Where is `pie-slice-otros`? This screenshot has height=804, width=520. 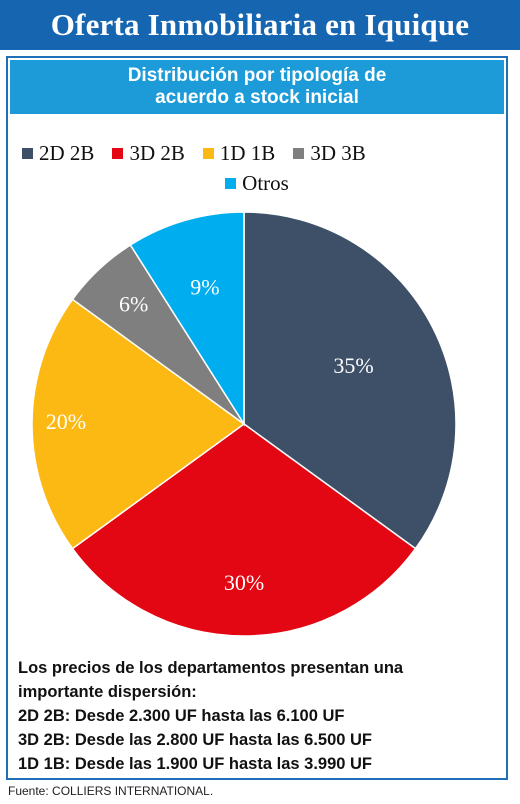
pie-slice-otros is located at coordinates (187, 319).